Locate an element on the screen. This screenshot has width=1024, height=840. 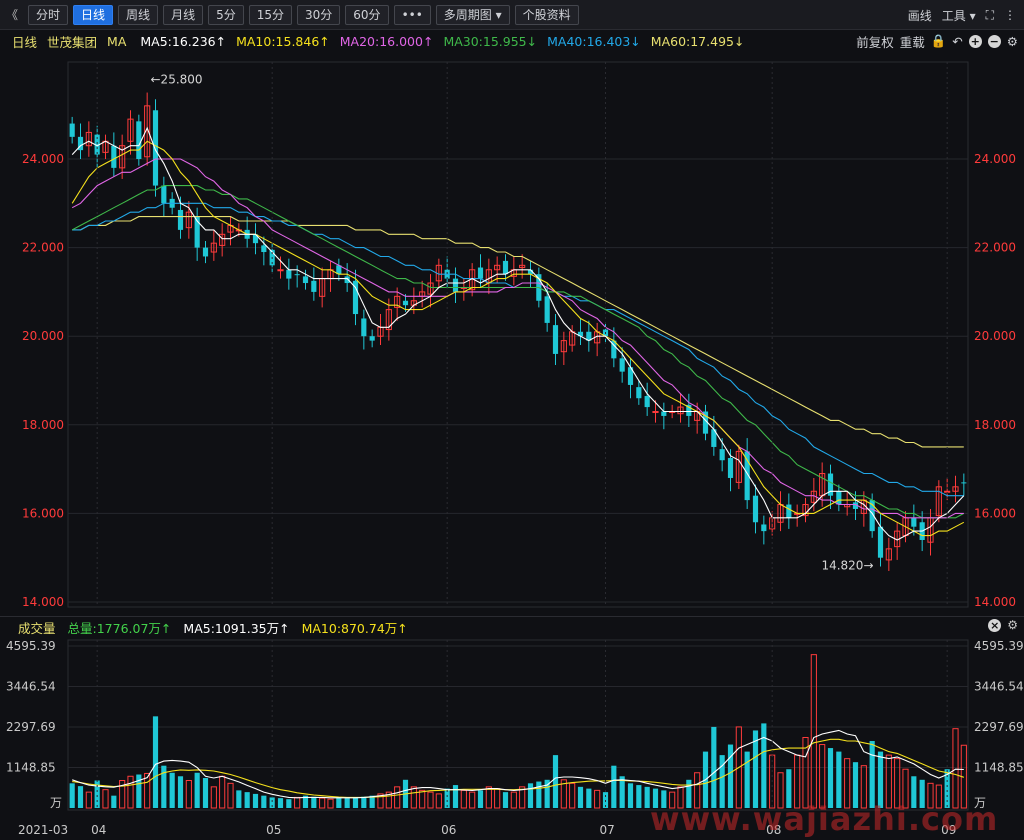
tab-weekly: 周线 is located at coordinates (138, 14).